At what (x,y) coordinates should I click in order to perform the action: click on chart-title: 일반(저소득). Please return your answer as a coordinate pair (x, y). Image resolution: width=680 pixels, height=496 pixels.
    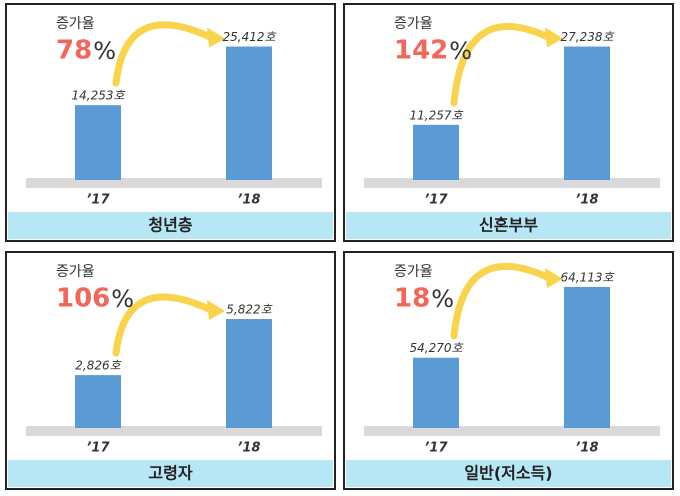
    Looking at the image, I should click on (508, 473).